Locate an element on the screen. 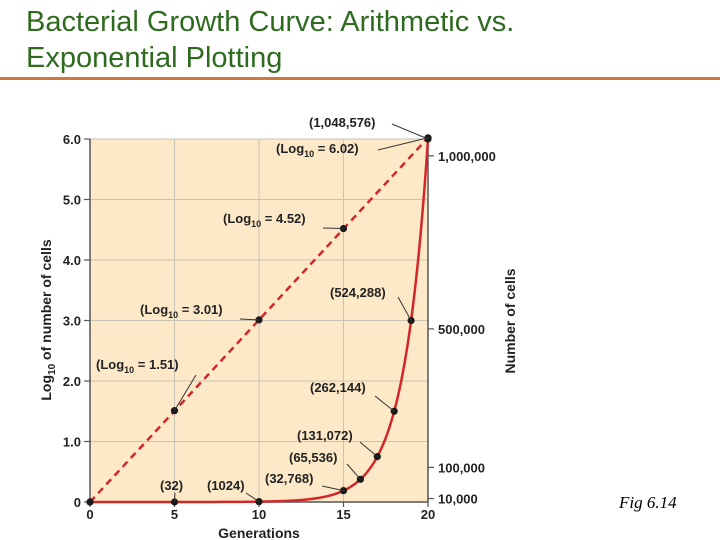  annotation-label: (Log10 = 3.01) is located at coordinates (181, 311).